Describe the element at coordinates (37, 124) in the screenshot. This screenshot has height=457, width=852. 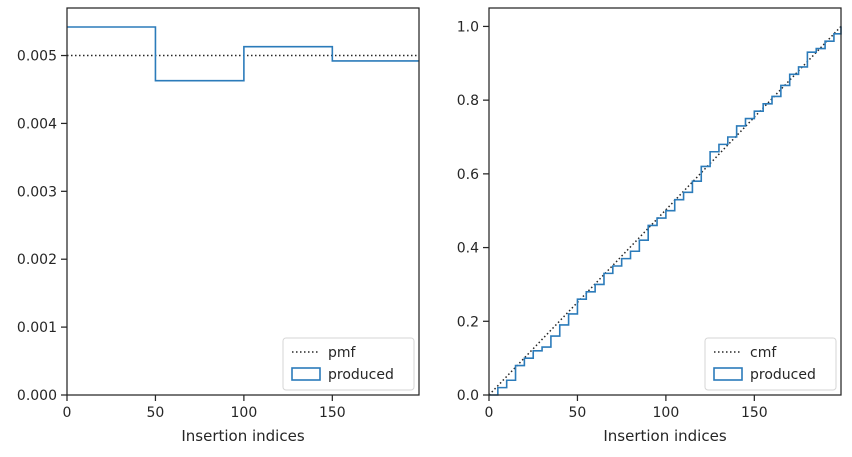
I see `y-tick-label: 0.004` at that location.